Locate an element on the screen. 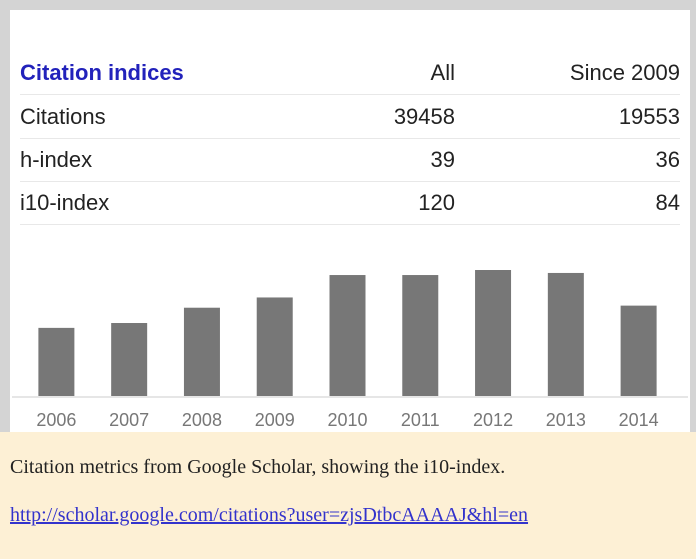 This screenshot has height=559, width=696. cell-value: 39 is located at coordinates (442, 159).